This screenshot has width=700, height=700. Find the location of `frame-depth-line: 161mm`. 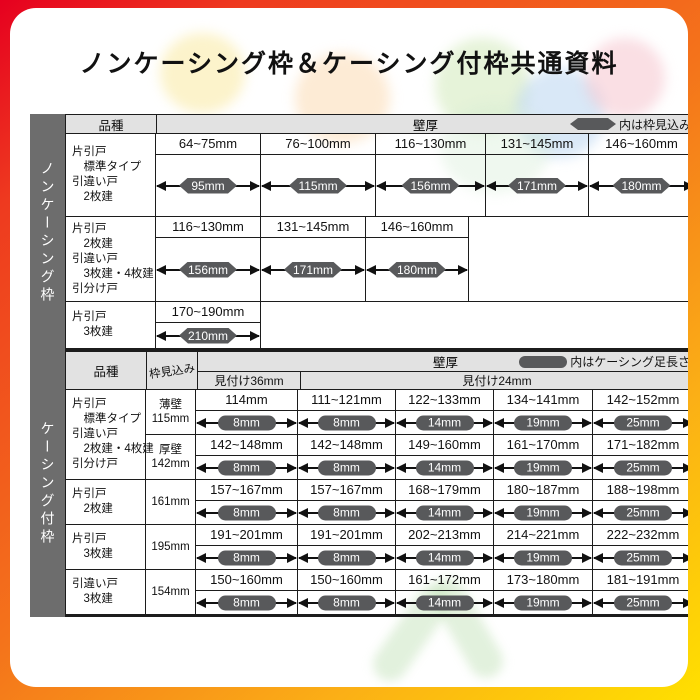

frame-depth-line: 161mm is located at coordinates (170, 502).